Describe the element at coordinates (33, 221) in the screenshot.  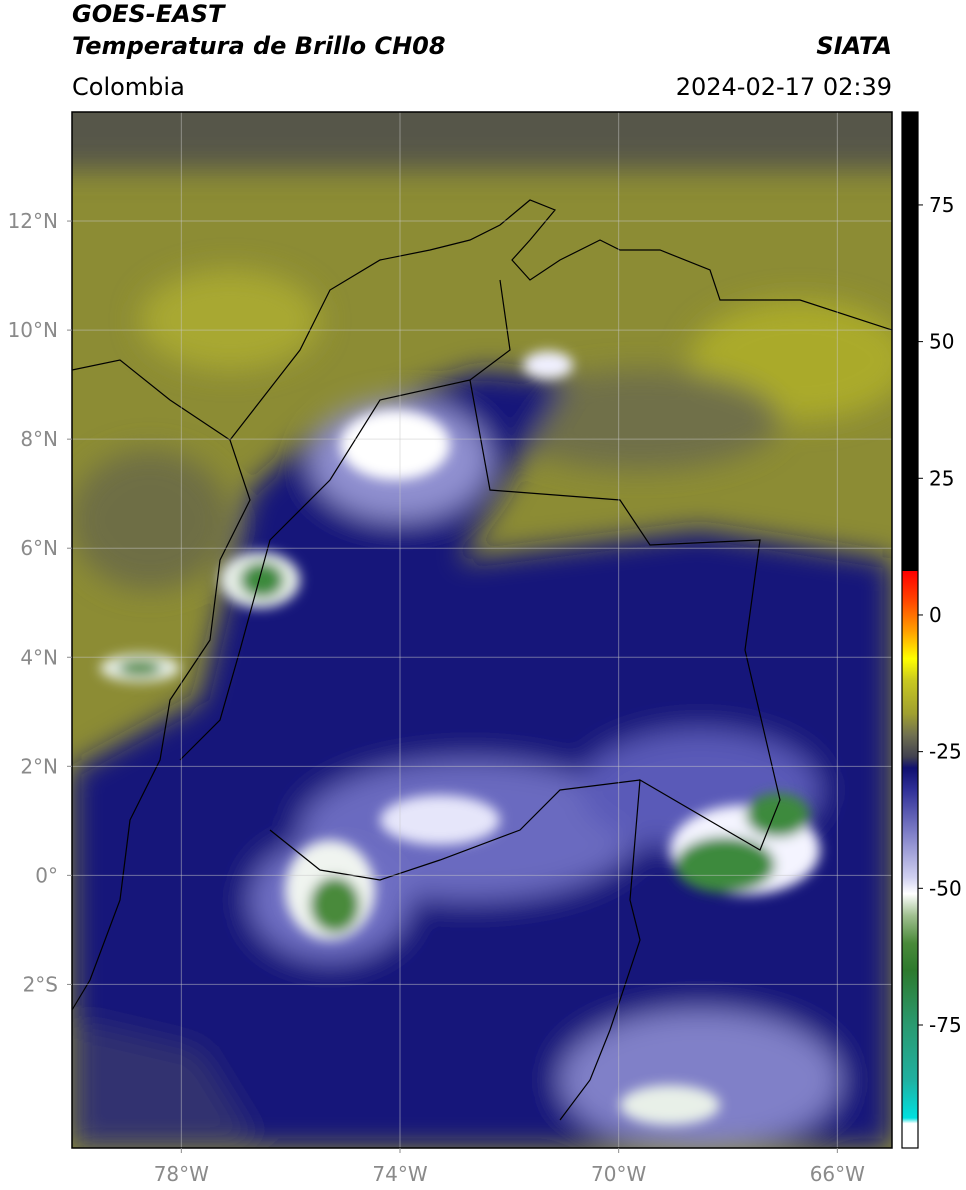
I see `y-tick-label: 12°N` at that location.